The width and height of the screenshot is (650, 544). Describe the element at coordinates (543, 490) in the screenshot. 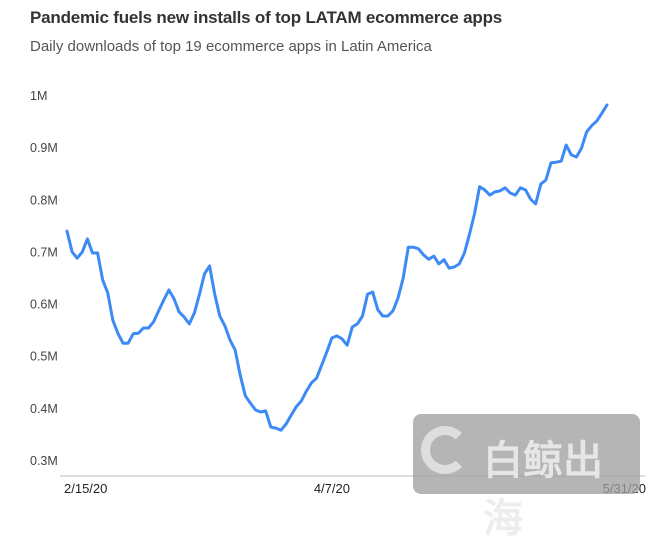

I see `watermark-text: 白鲸出海` at that location.